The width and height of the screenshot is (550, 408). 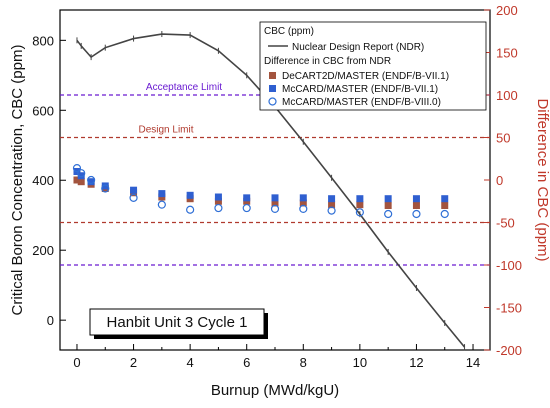 I want to click on design-limit-label: Design Limit, so click(x=165, y=130).